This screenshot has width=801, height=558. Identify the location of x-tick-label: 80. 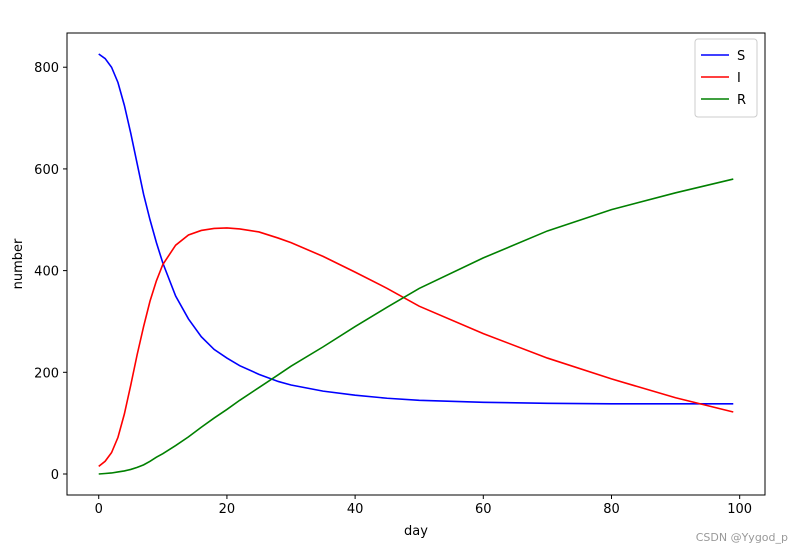
(611, 509).